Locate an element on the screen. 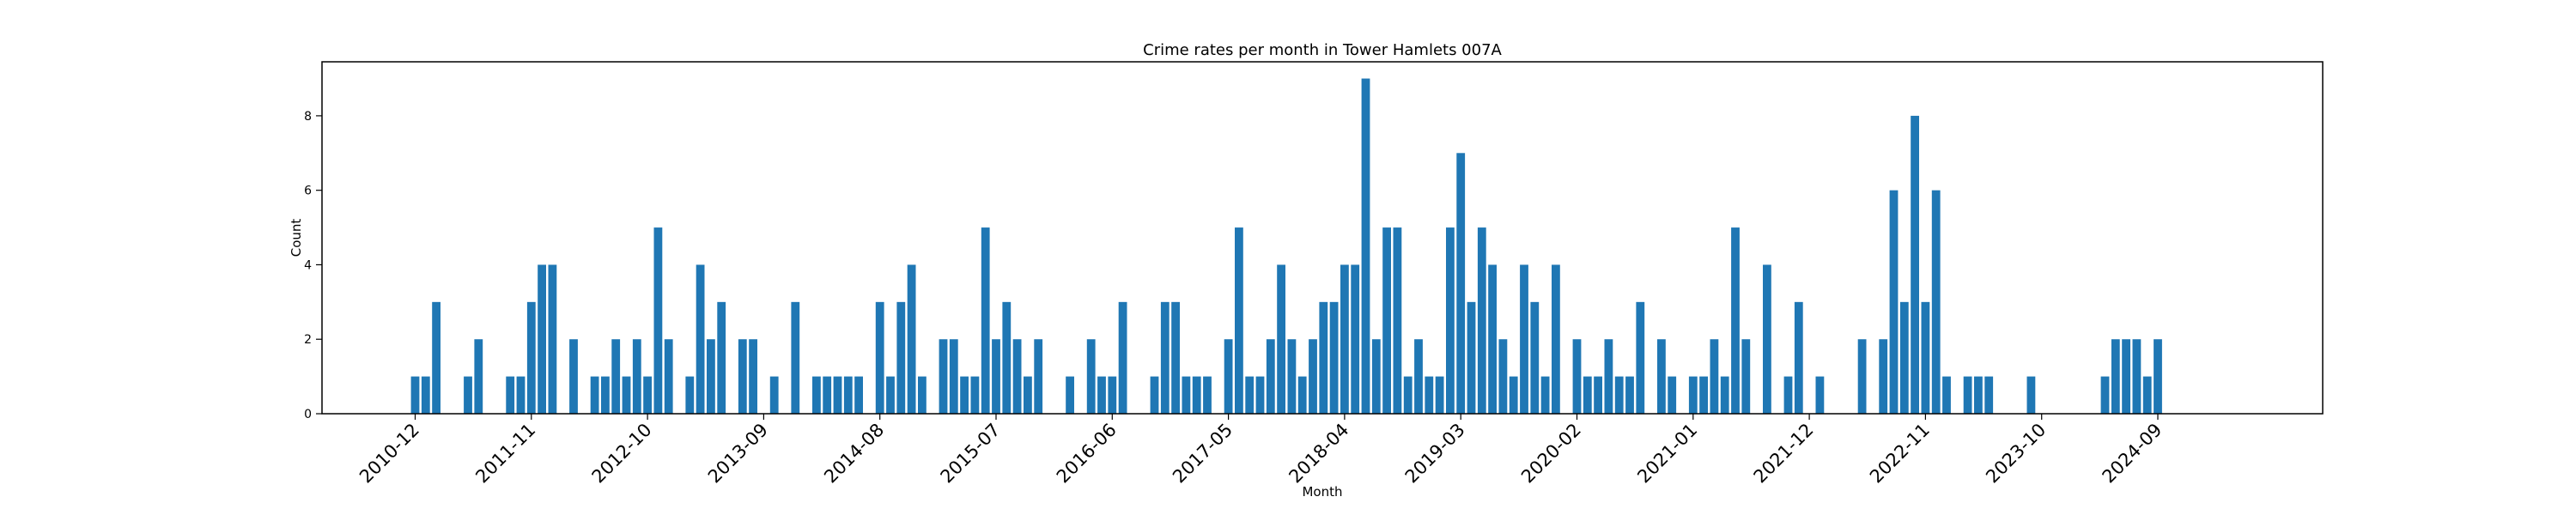  y-tick-label: 2 is located at coordinates (308, 340).